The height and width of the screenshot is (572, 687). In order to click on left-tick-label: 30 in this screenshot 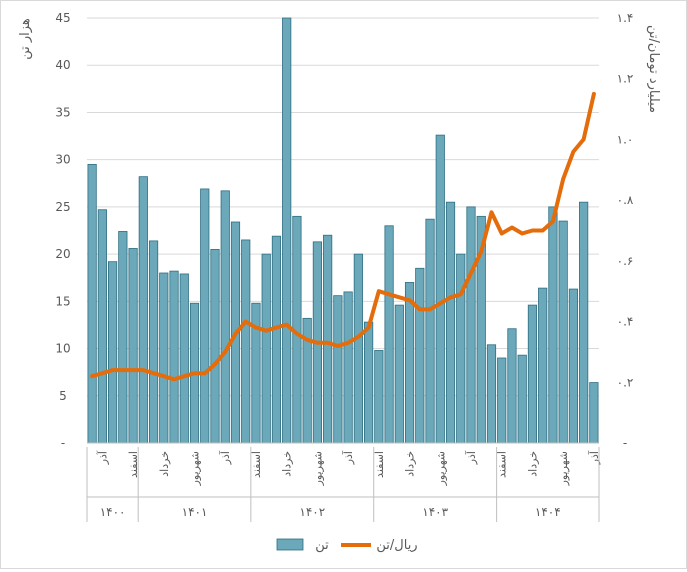, I will do `click(62, 160)`.